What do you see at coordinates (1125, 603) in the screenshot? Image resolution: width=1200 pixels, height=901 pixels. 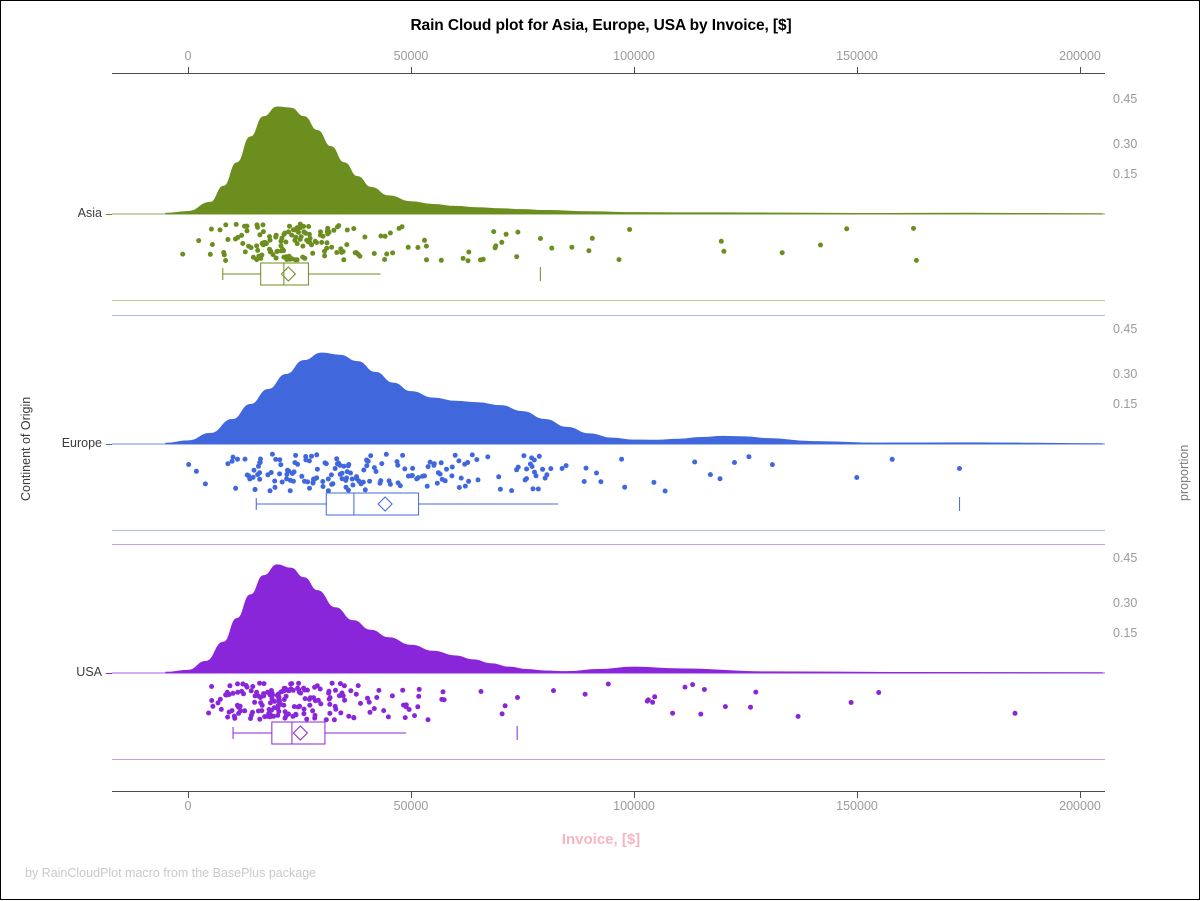 I see `proportion-tick-label: 0.30` at bounding box center [1125, 603].